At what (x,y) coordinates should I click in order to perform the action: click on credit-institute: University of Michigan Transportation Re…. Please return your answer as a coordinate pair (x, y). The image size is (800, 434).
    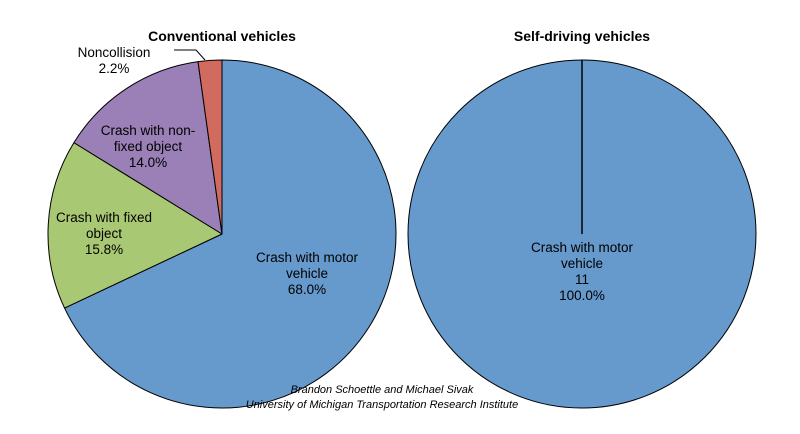
    Looking at the image, I should click on (382, 405).